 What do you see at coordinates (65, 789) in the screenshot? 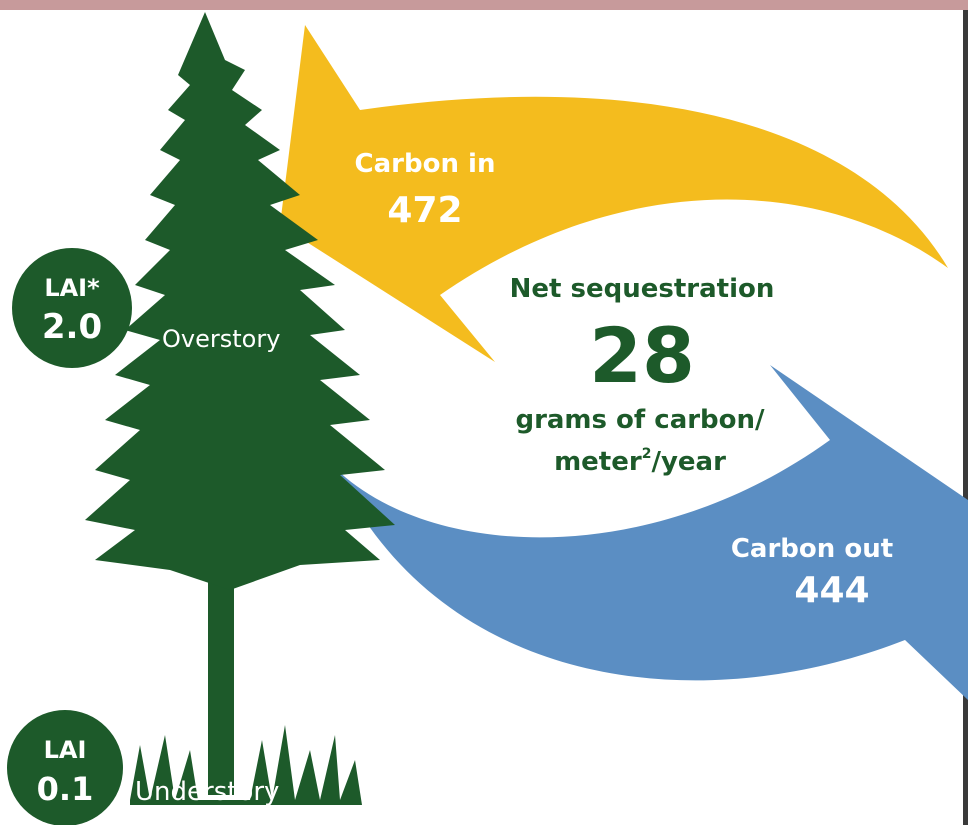
I see `understory-lai-value: 0.1` at bounding box center [65, 789].